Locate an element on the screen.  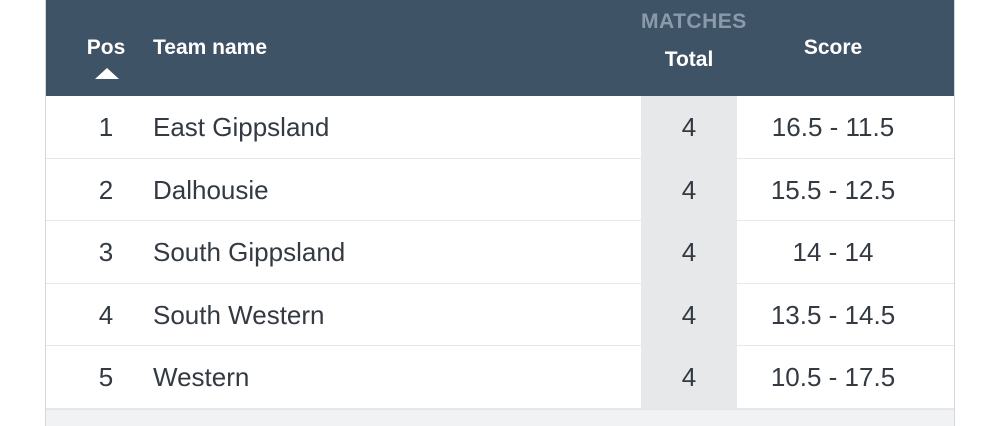
row-team-name: South Western is located at coordinates (239, 314).